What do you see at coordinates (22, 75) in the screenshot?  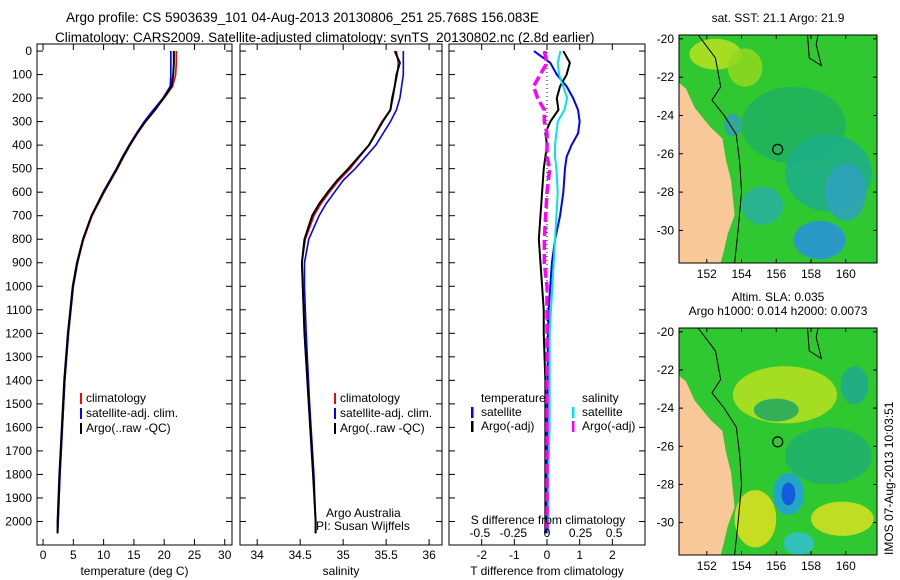 I see `depth-tick-label: 100` at bounding box center [22, 75].